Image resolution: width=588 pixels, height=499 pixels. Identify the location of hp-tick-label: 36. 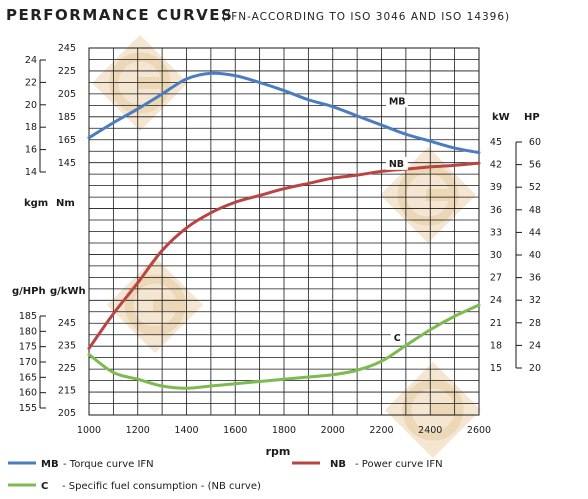
(535, 278).